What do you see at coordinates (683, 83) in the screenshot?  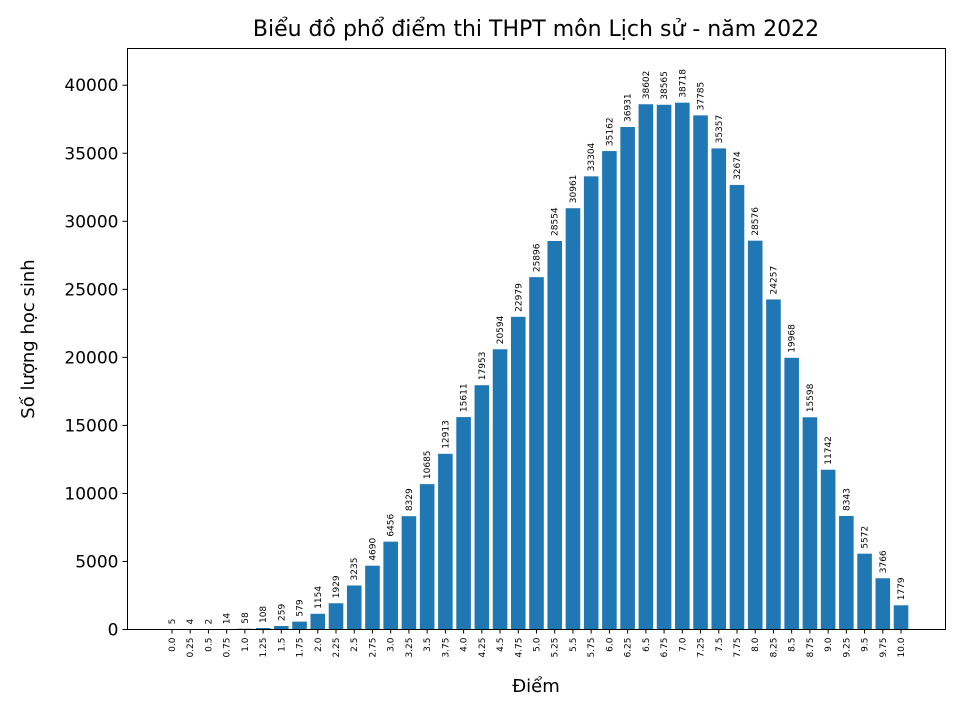 I see `data-label: 38718` at bounding box center [683, 83].